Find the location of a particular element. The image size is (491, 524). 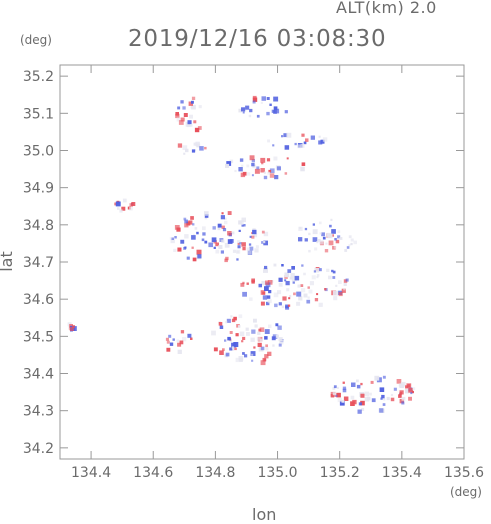

y-tick-label: 35.0 is located at coordinates (38, 151).